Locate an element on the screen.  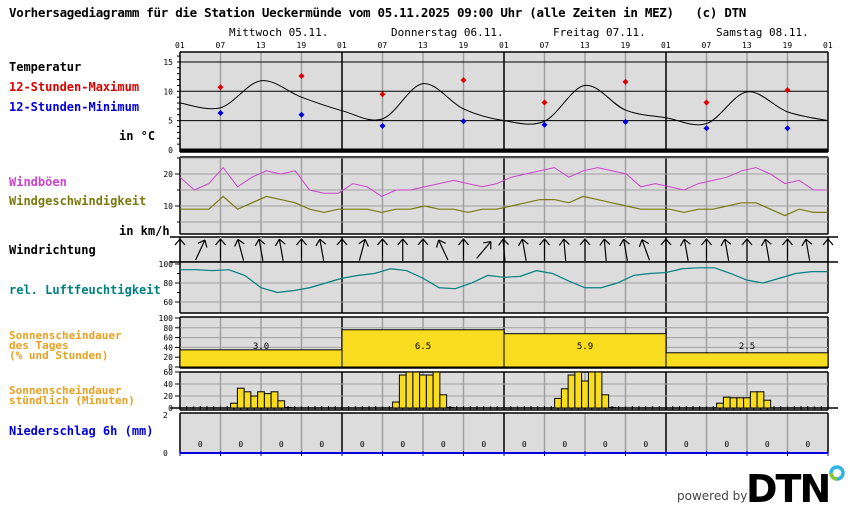
sunshine-hours-value: 2.5 is located at coordinates (747, 347).